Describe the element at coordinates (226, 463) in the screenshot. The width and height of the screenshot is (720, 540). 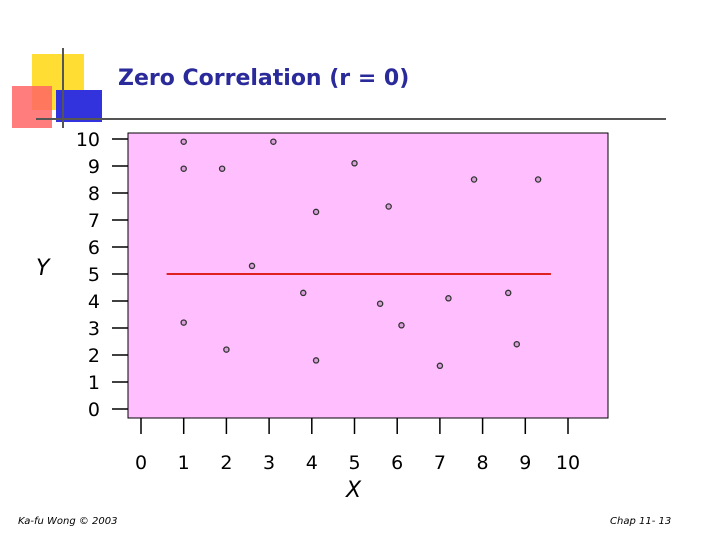
I see `x-tick-label: 2` at that location.